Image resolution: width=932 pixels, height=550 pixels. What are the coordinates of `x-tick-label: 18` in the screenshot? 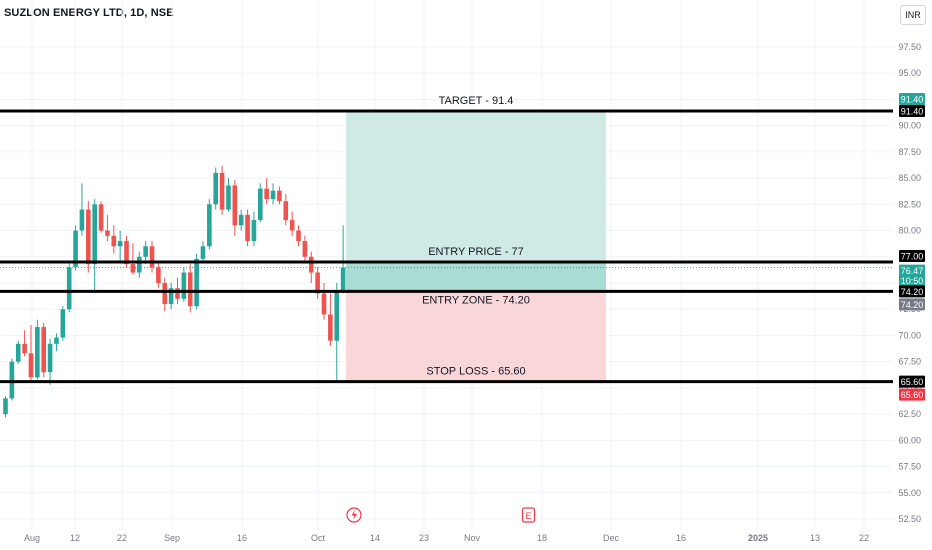 It's located at (542, 538).